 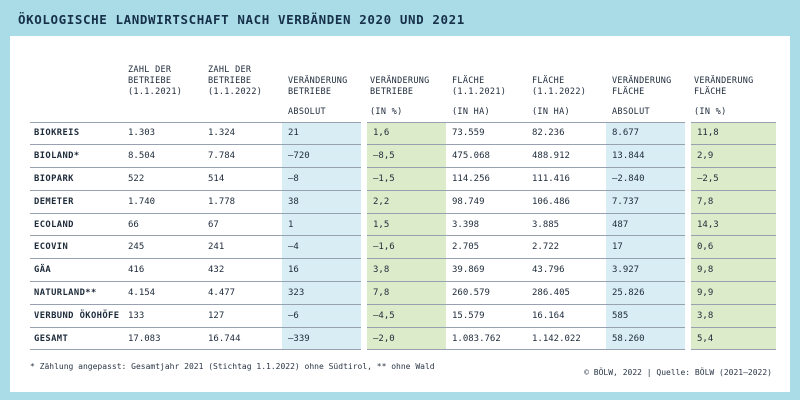 I want to click on table-cell: 25.826, so click(x=647, y=293).